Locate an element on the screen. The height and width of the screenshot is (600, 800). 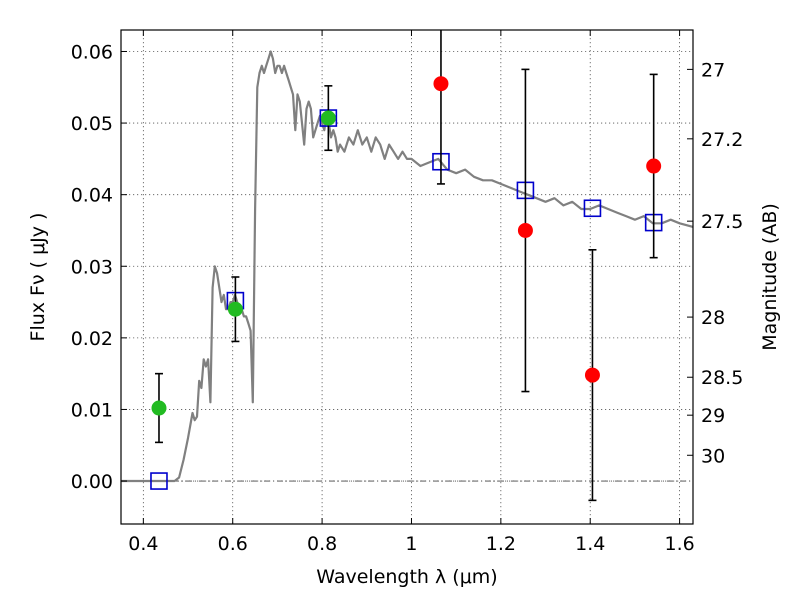
y-tick-label: 0.06 is located at coordinates (92, 52).